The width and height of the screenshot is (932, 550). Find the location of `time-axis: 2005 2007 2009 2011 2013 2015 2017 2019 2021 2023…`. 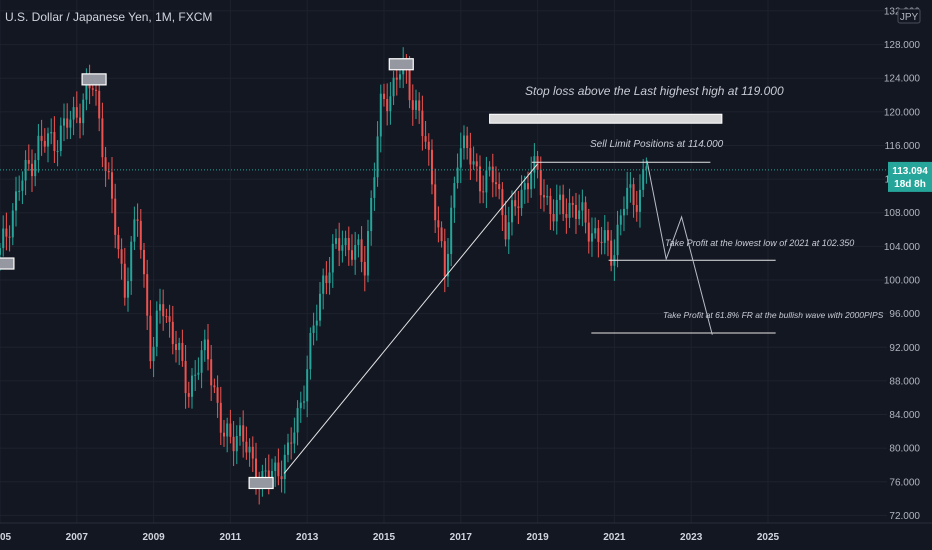

time-axis: 2005 2007 2009 2011 2013 2015 2017 2019 2021 2023… is located at coordinates (466, 536).